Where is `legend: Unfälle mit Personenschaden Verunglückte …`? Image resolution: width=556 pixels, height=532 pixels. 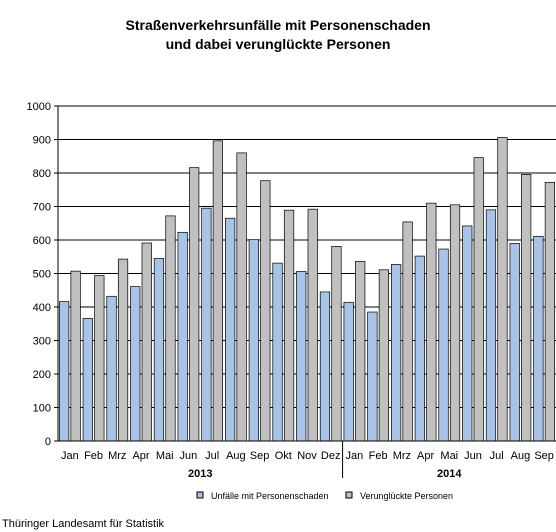 legend: Unfälle mit Personenschaden Verunglückte … is located at coordinates (324, 496).